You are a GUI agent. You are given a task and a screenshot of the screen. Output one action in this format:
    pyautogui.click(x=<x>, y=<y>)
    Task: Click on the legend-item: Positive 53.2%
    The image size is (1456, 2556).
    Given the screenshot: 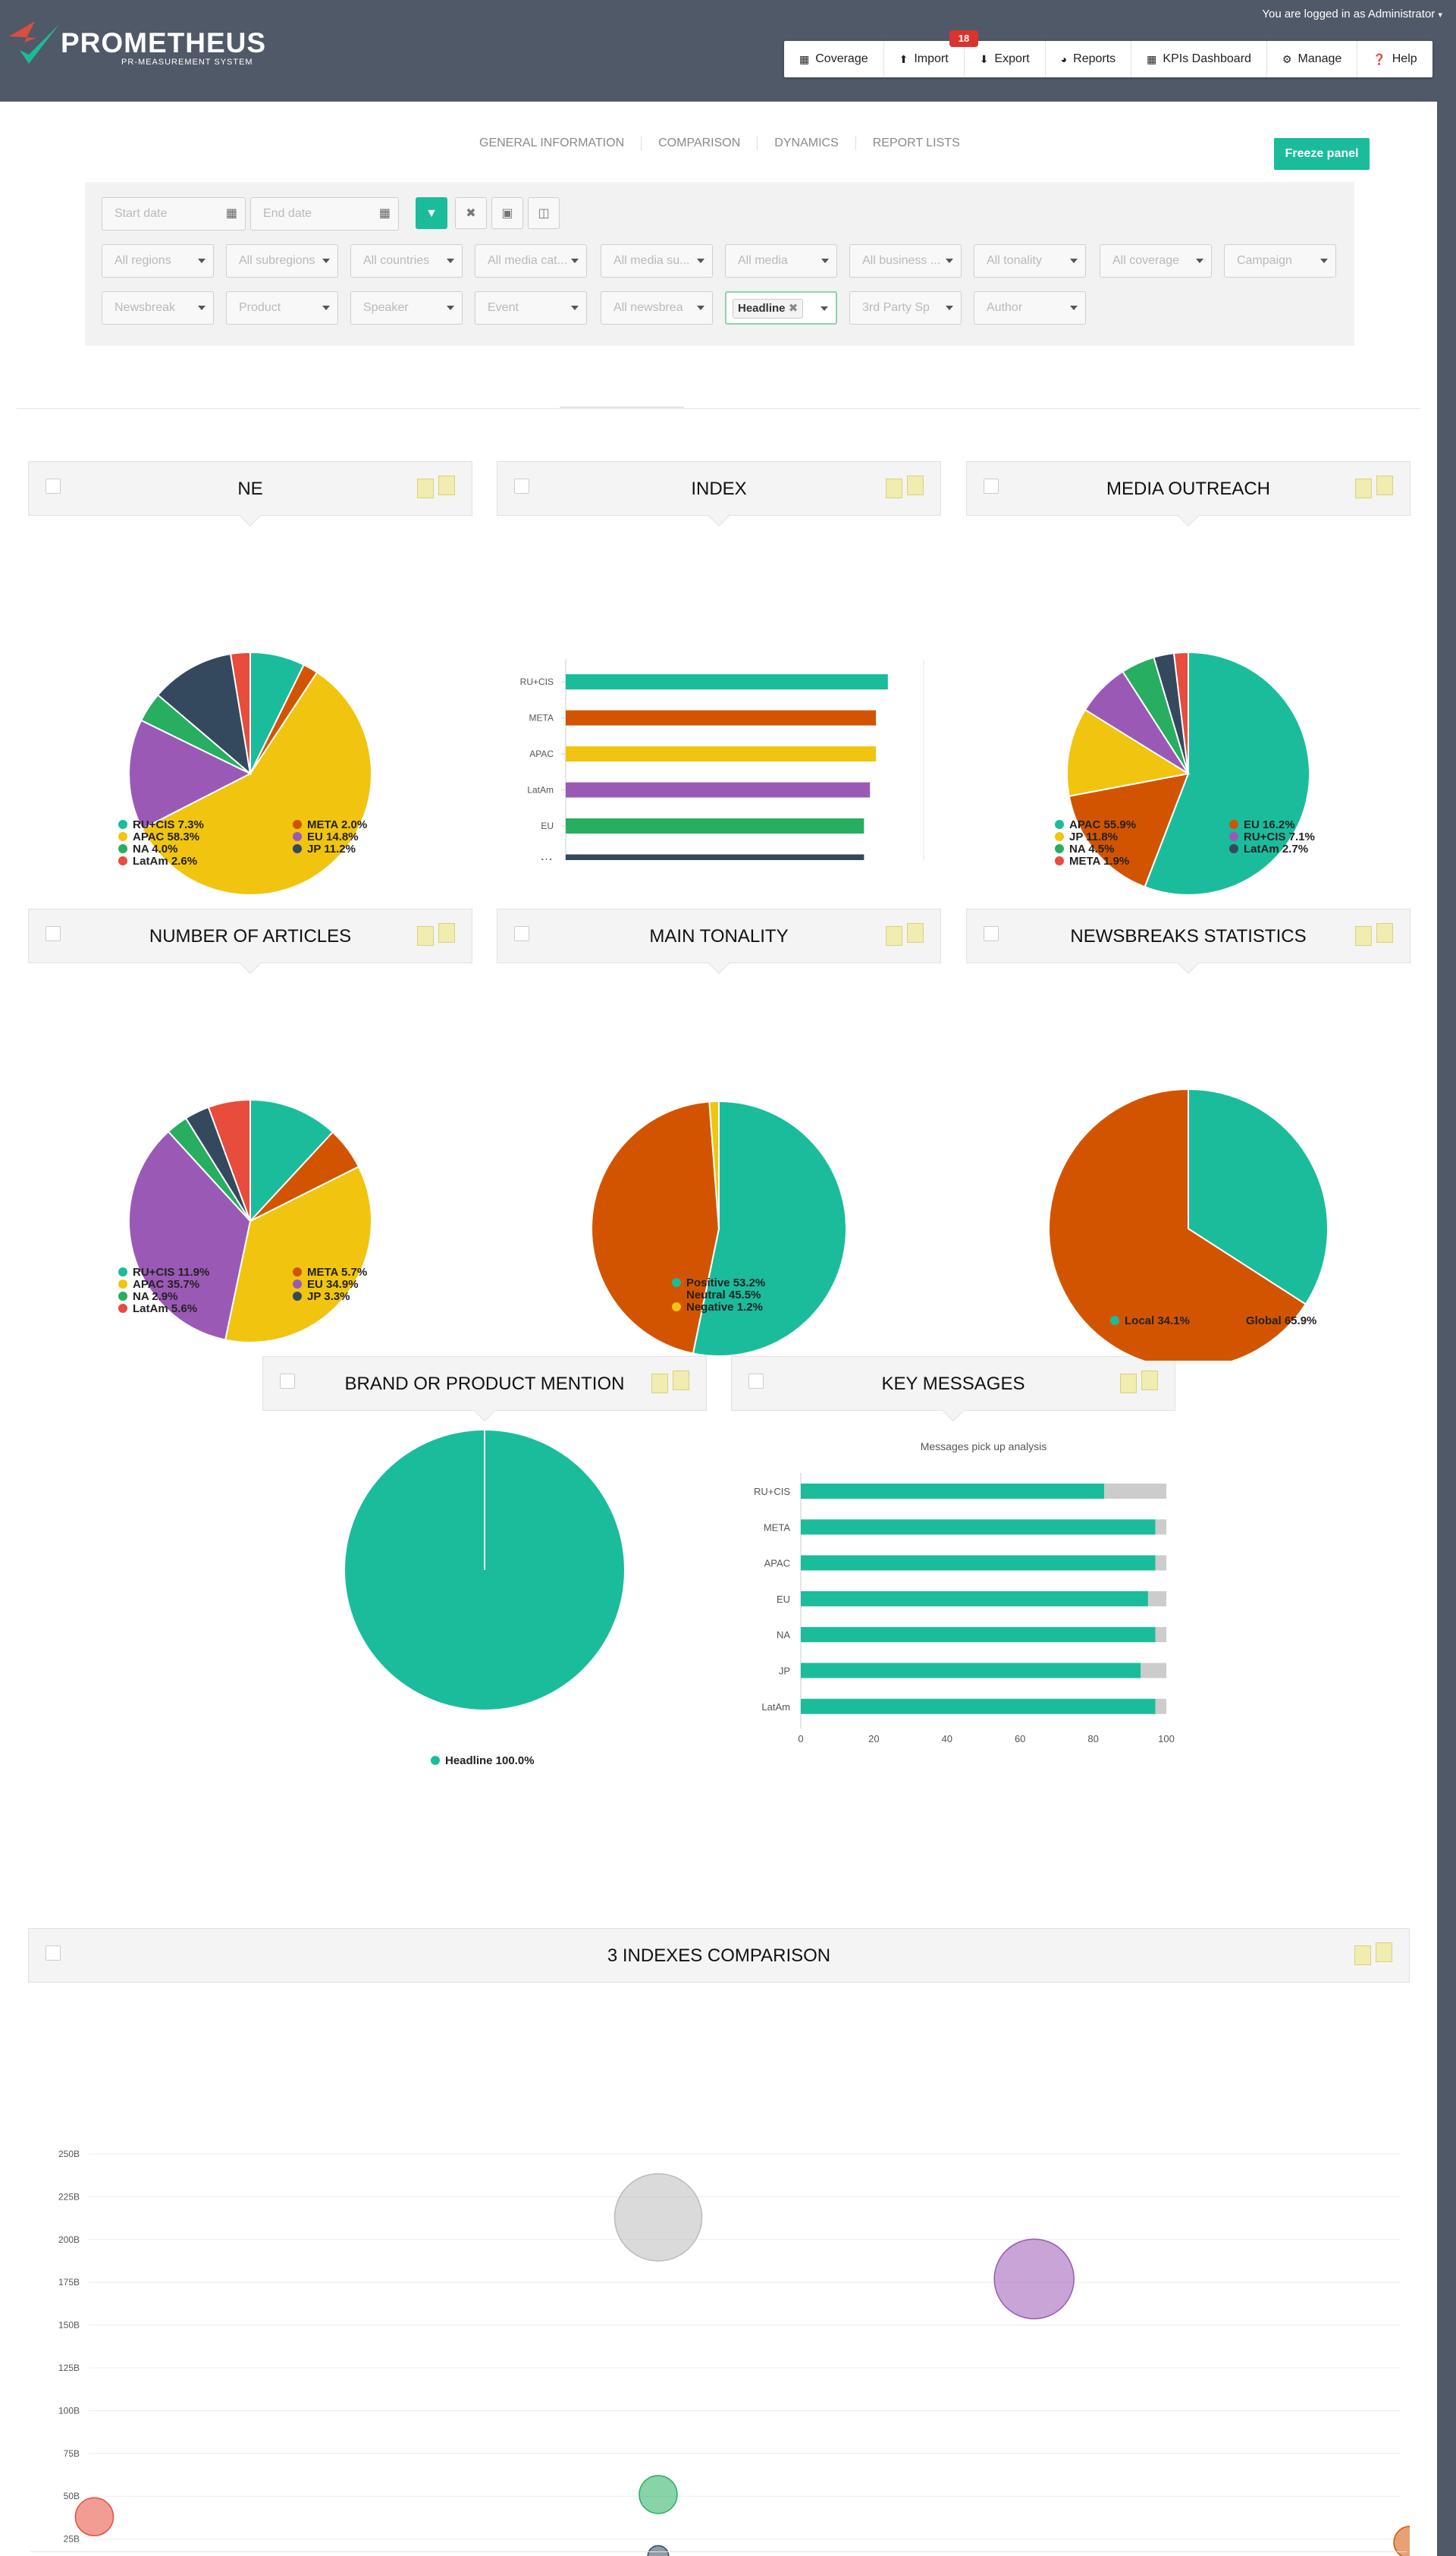 What is the action you would take?
    pyautogui.click(x=718, y=1283)
    